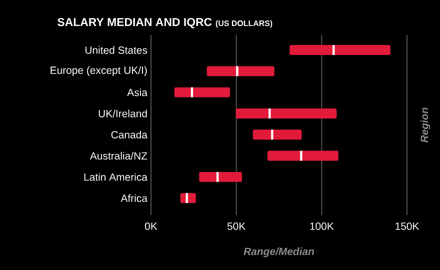  I want to click on y-tick-label: Europe (except UK/I), so click(98, 71).